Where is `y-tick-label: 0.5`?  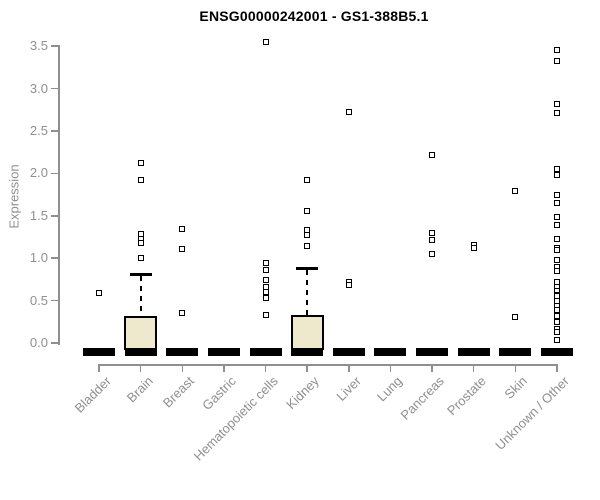
y-tick-label: 0.5 is located at coordinates (38, 300).